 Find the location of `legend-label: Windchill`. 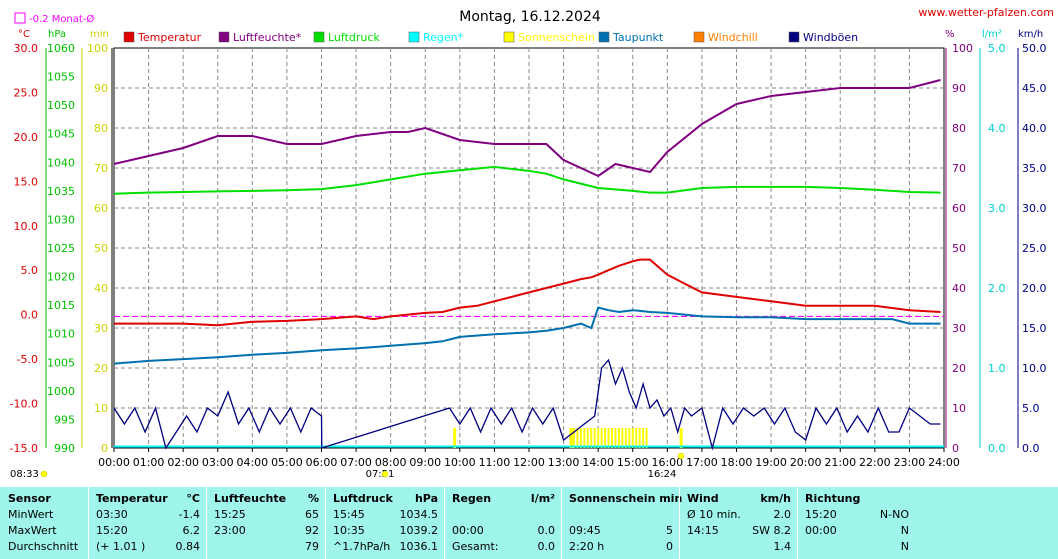

legend-label: Windchill is located at coordinates (733, 37).